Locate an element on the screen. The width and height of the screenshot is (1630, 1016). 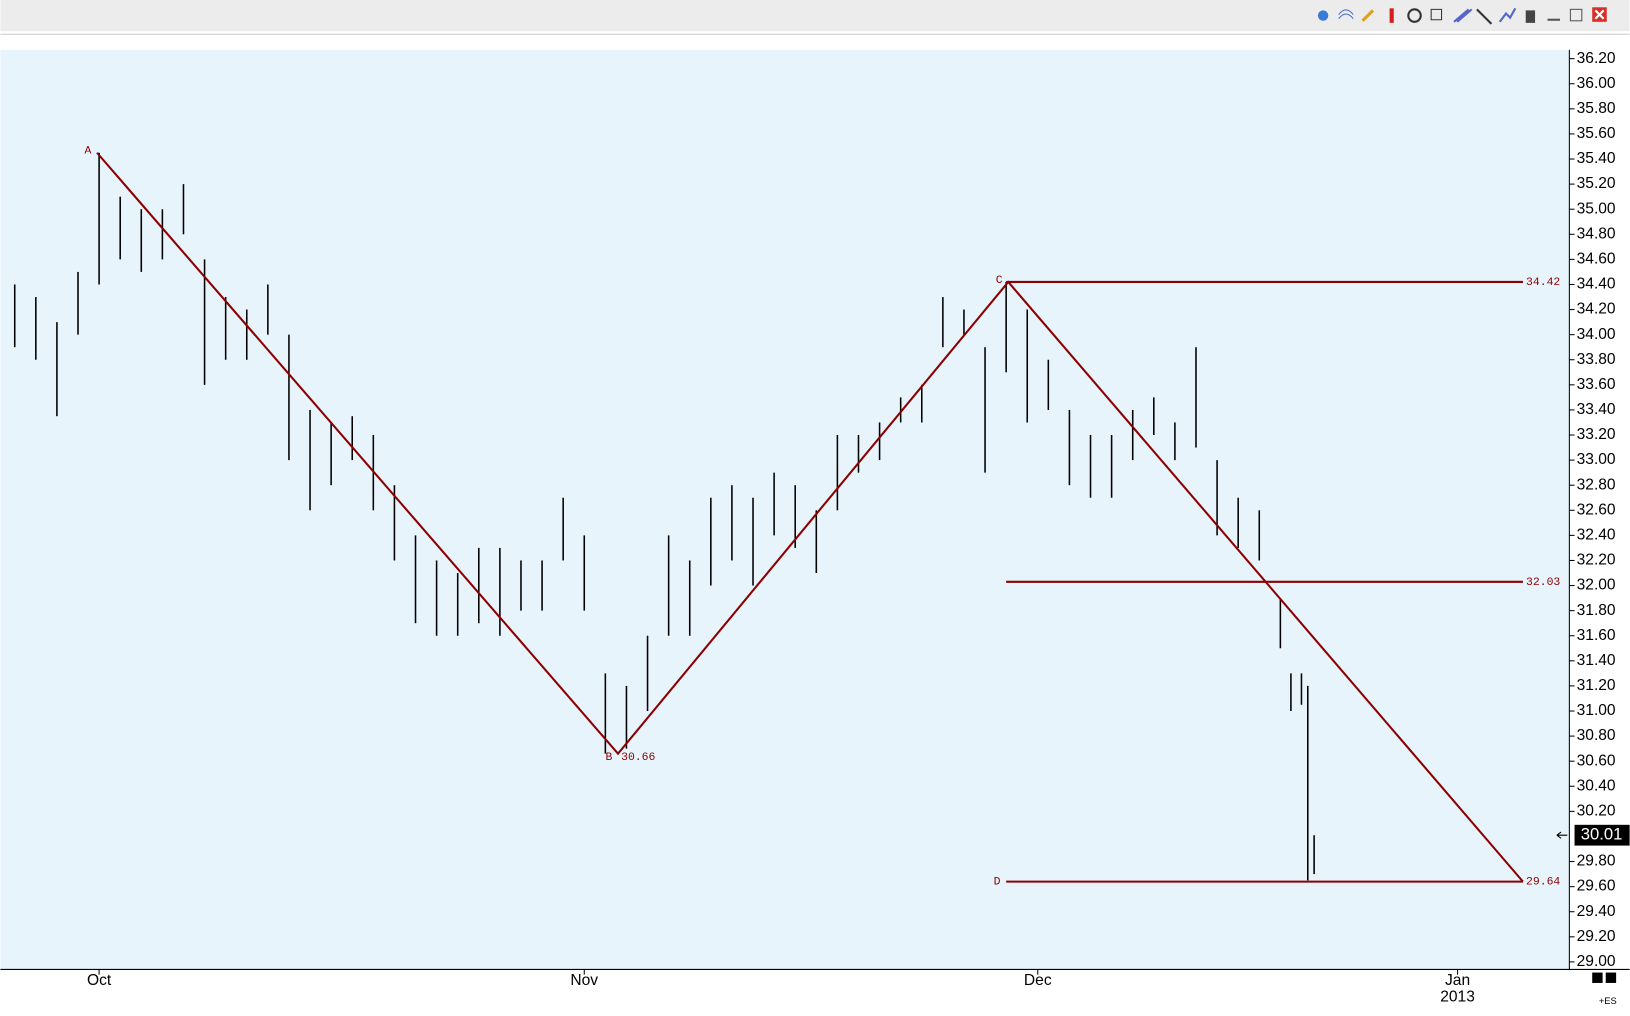
y-tick-label: 31.40 is located at coordinates (1596, 660).